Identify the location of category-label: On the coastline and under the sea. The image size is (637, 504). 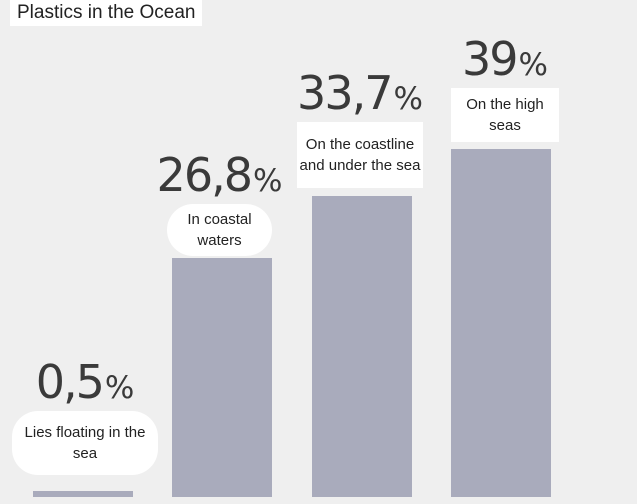
(360, 155).